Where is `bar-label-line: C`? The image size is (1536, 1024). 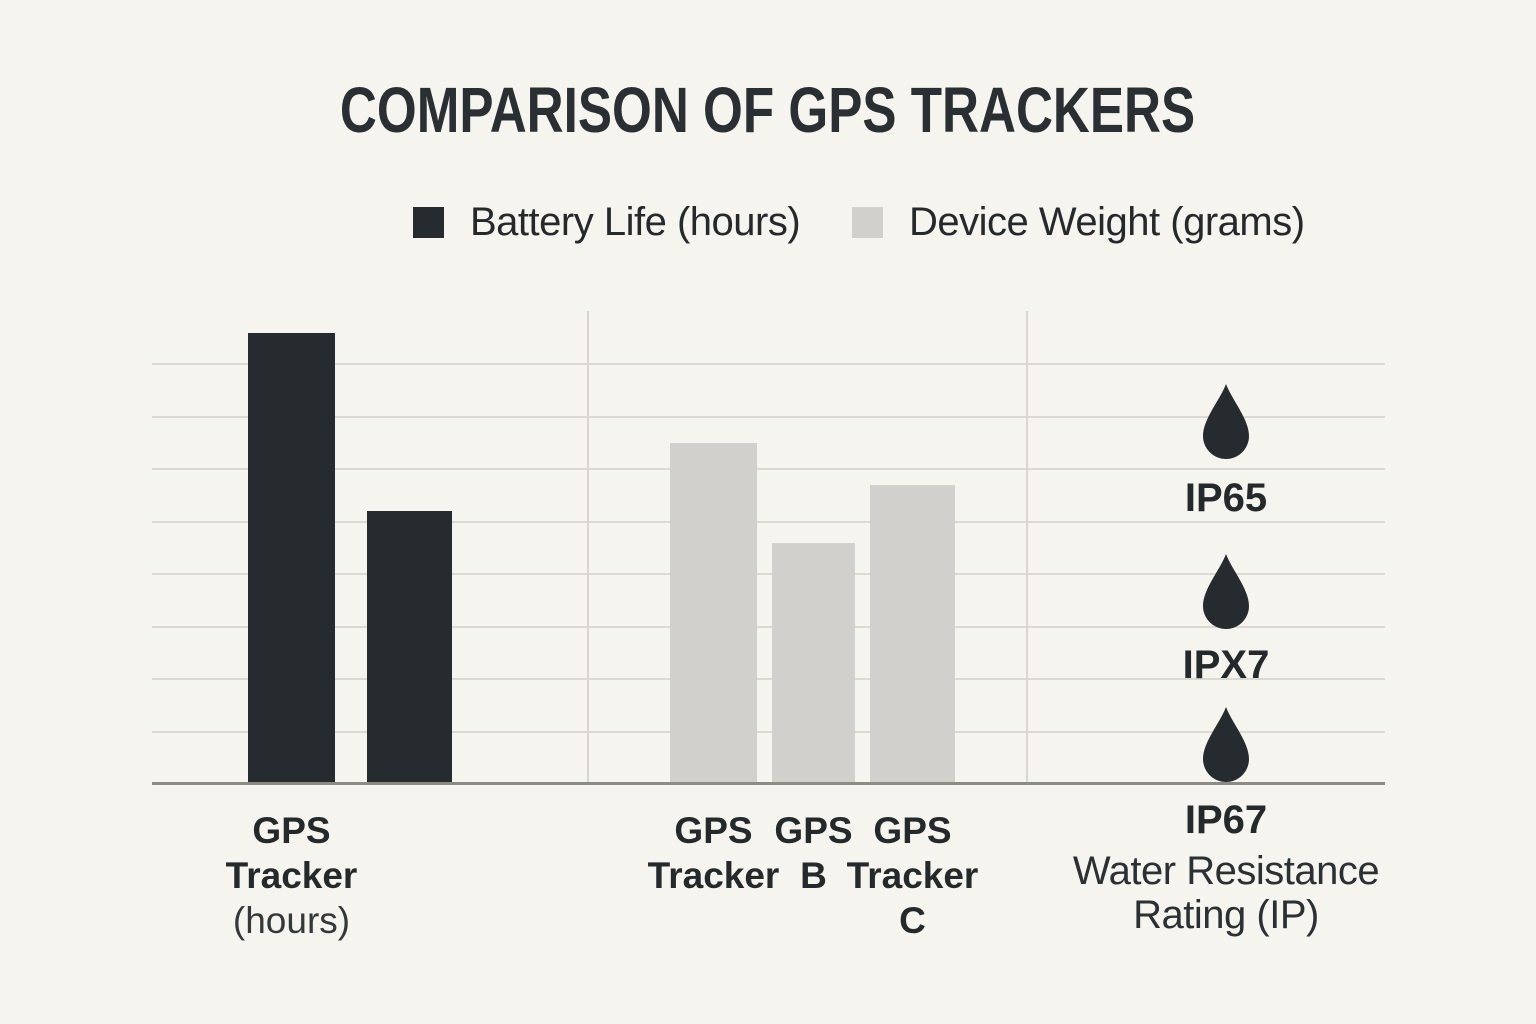 bar-label-line: C is located at coordinates (912, 920).